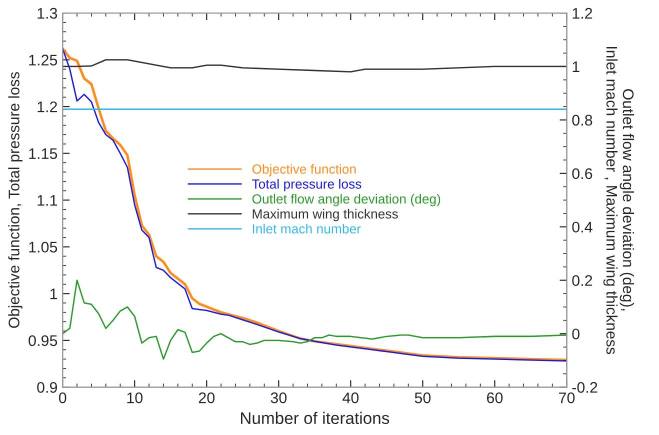 The height and width of the screenshot is (435, 659). Describe the element at coordinates (495, 398) in the screenshot. I see `x-tick-label: 60` at that location.